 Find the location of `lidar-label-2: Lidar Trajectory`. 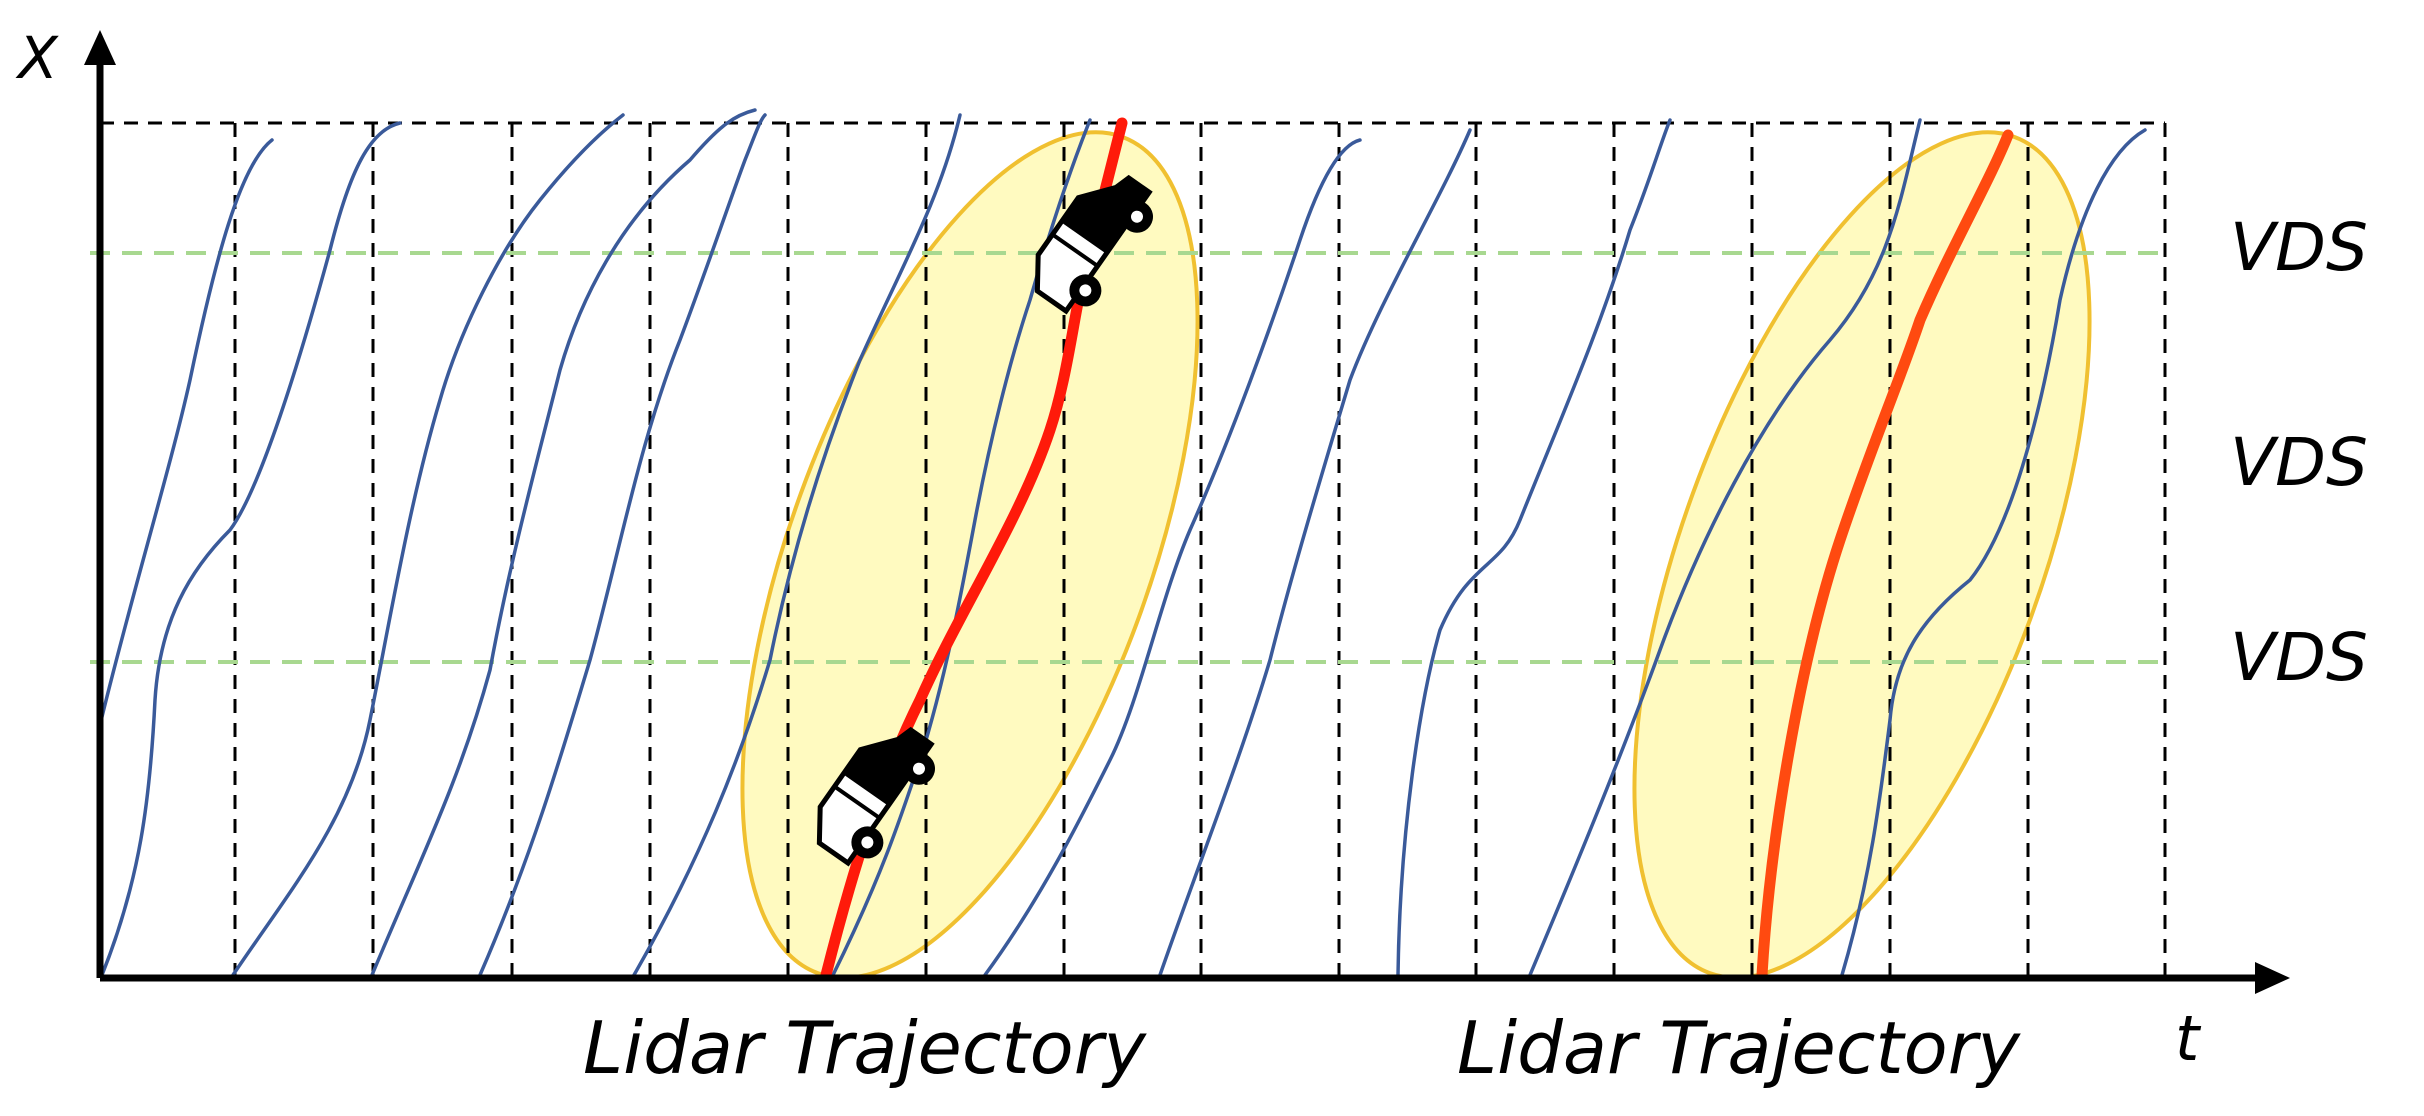

lidar-label-2: Lidar Trajectory is located at coordinates (1739, 1048).